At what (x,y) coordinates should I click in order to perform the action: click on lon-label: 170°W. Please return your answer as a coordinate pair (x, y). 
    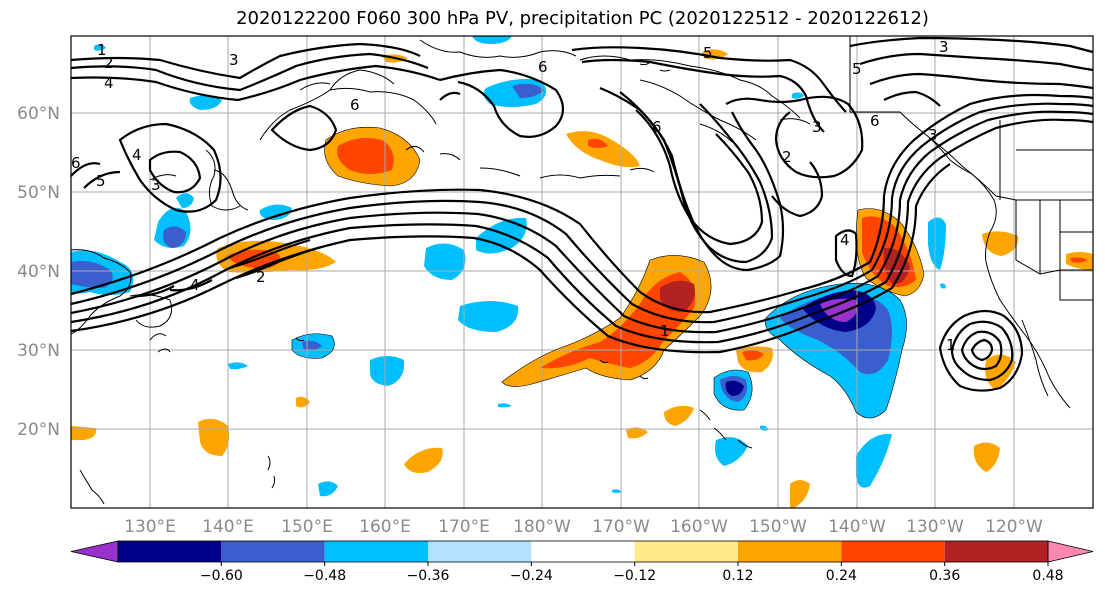
    Looking at the image, I should click on (621, 527).